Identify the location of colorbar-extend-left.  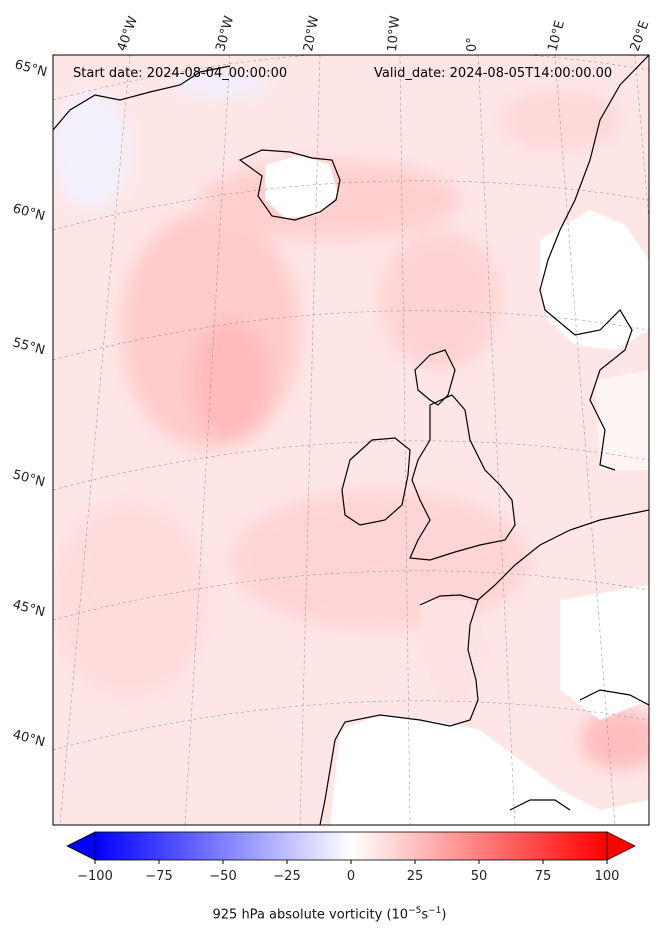
(81, 846).